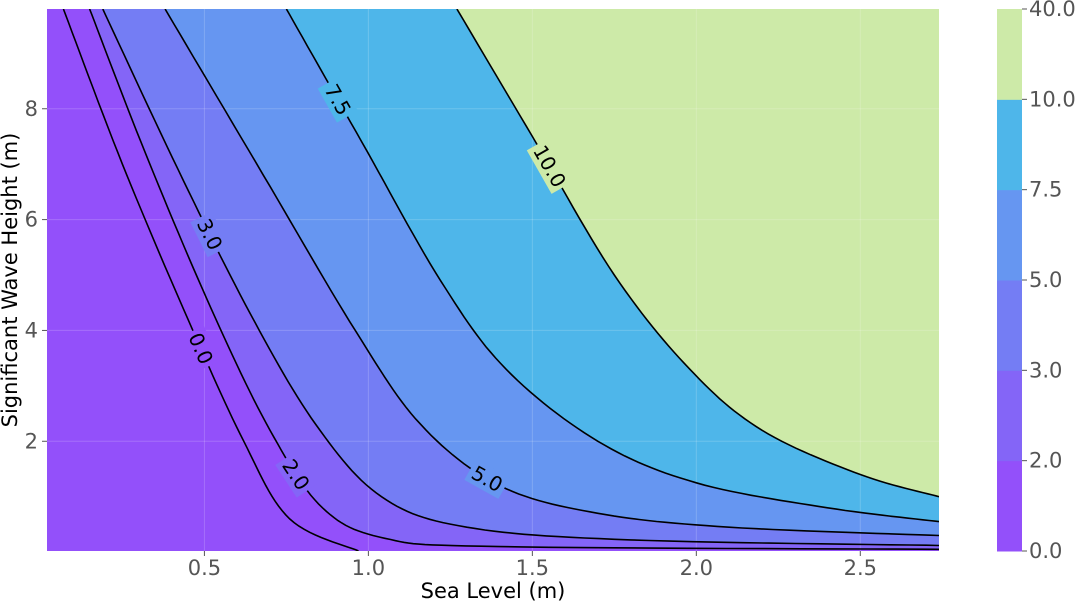  What do you see at coordinates (1045, 551) in the screenshot?
I see `colorbar-label: 0.0` at bounding box center [1045, 551].